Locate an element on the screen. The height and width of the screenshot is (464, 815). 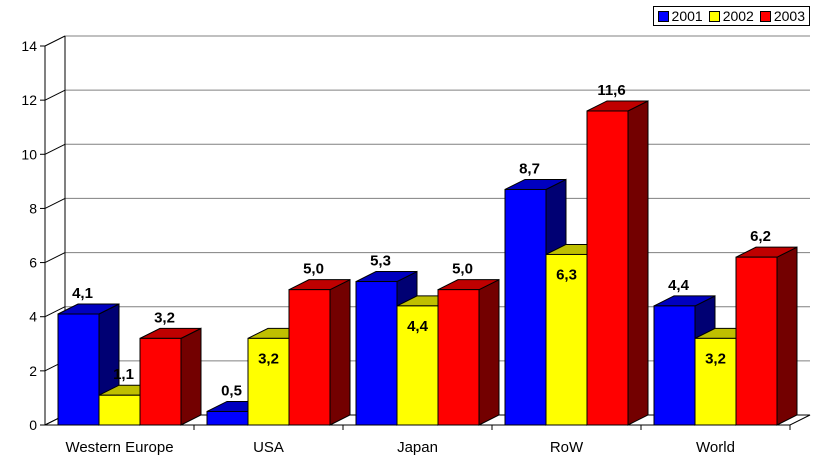
x-tick-label: RoW is located at coordinates (567, 447).